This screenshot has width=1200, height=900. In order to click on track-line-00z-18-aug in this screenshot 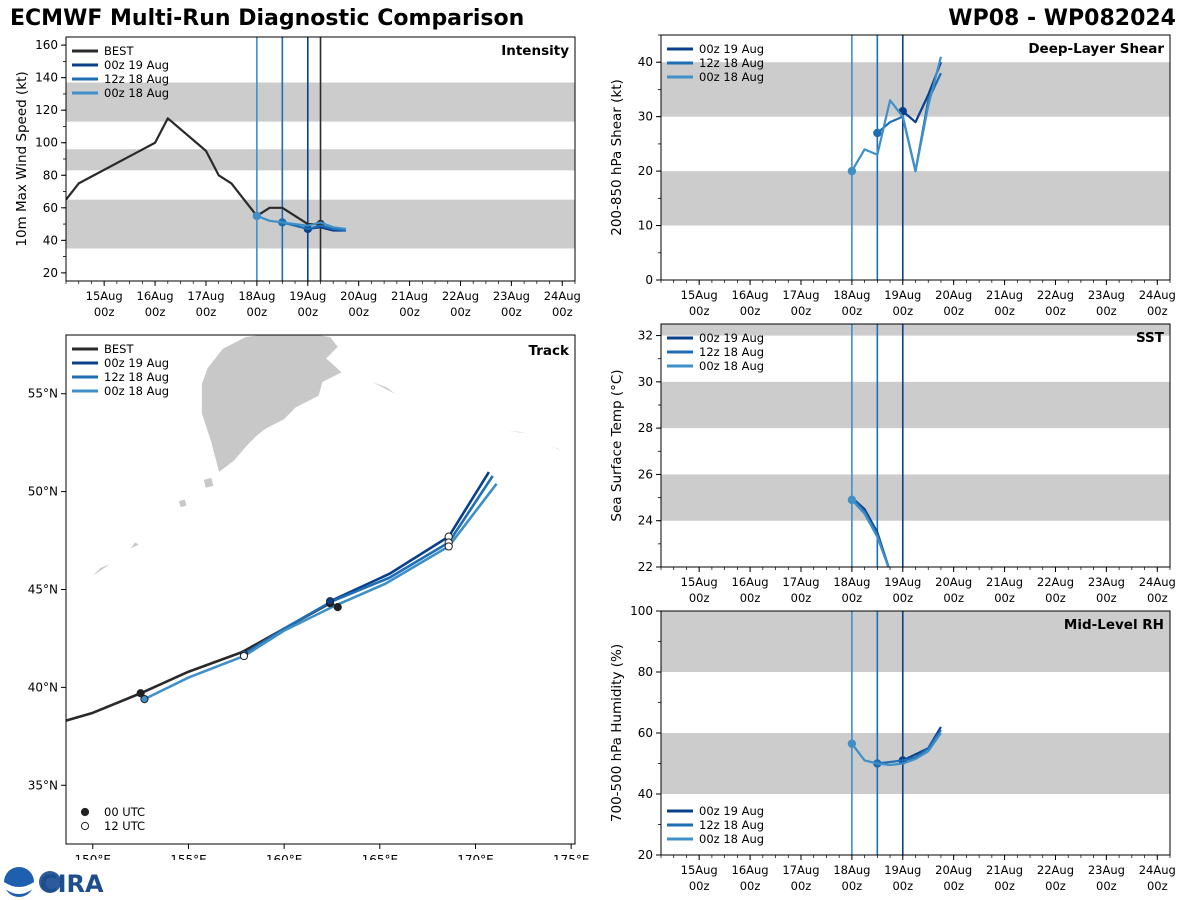, I will do `click(320, 591)`.